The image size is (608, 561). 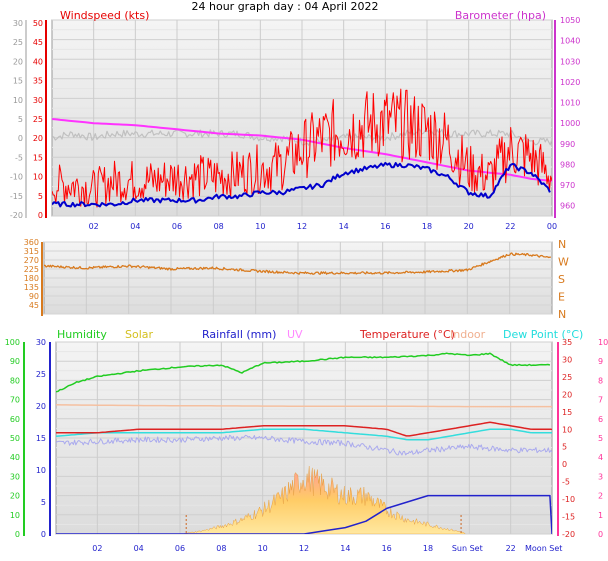 What do you see at coordinates (16, 215) in the screenshot?
I see `wind-outer-tick: -20` at bounding box center [16, 215].